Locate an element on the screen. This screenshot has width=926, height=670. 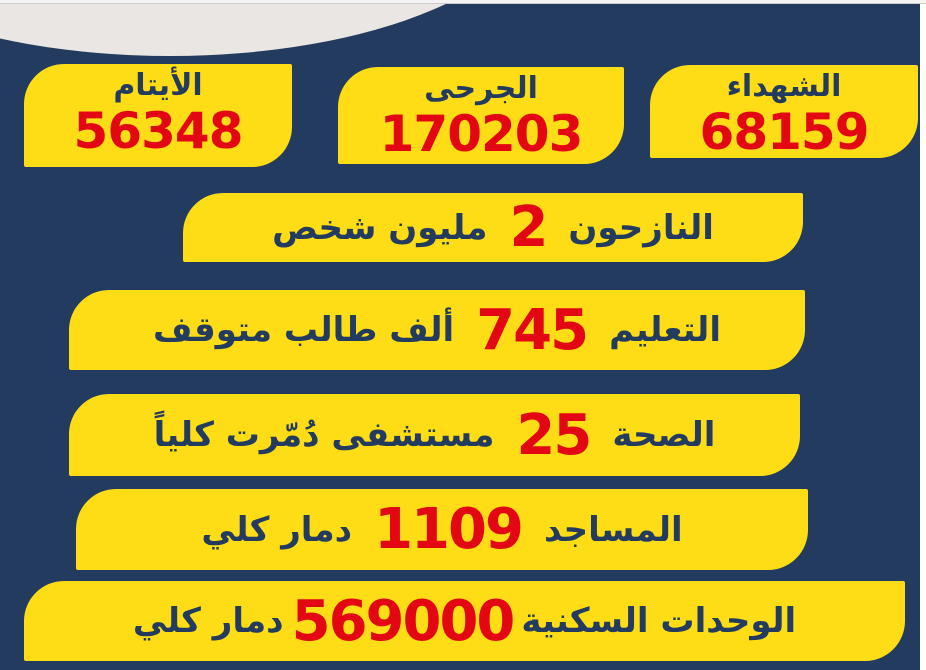
stat-value: 170203 is located at coordinates (481, 134).